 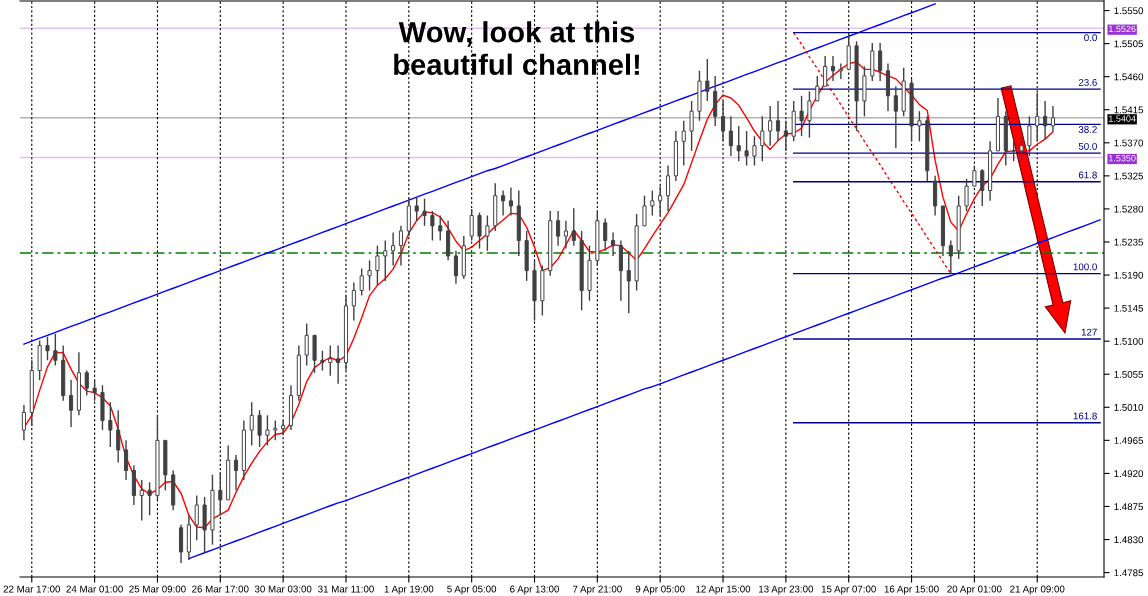 I want to click on y-tick-label: 1.5415, so click(x=1129, y=110).